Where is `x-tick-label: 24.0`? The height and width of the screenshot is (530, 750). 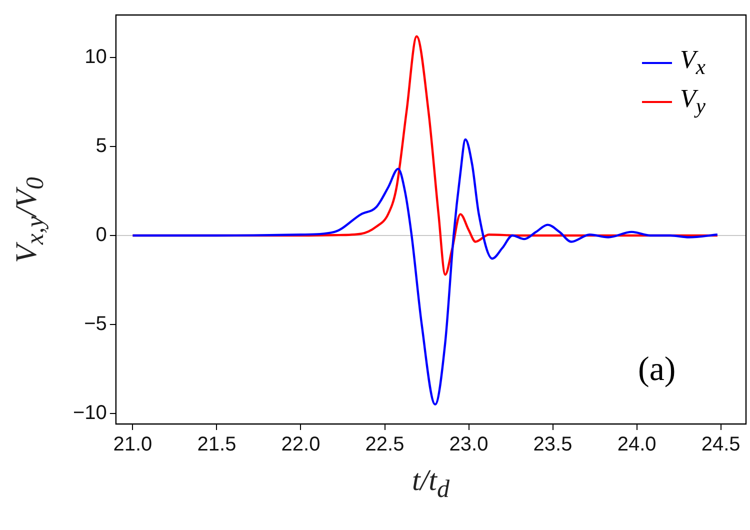 x-tick-label: 24.0 is located at coordinates (636, 445).